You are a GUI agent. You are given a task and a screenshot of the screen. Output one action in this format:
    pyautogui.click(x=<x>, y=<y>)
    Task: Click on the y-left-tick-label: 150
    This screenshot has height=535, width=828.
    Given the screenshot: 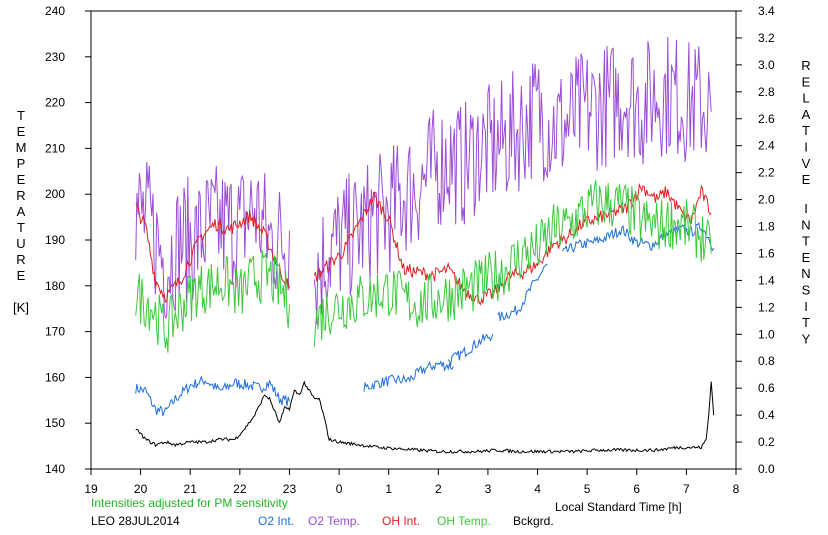 What is the action you would take?
    pyautogui.click(x=55, y=423)
    